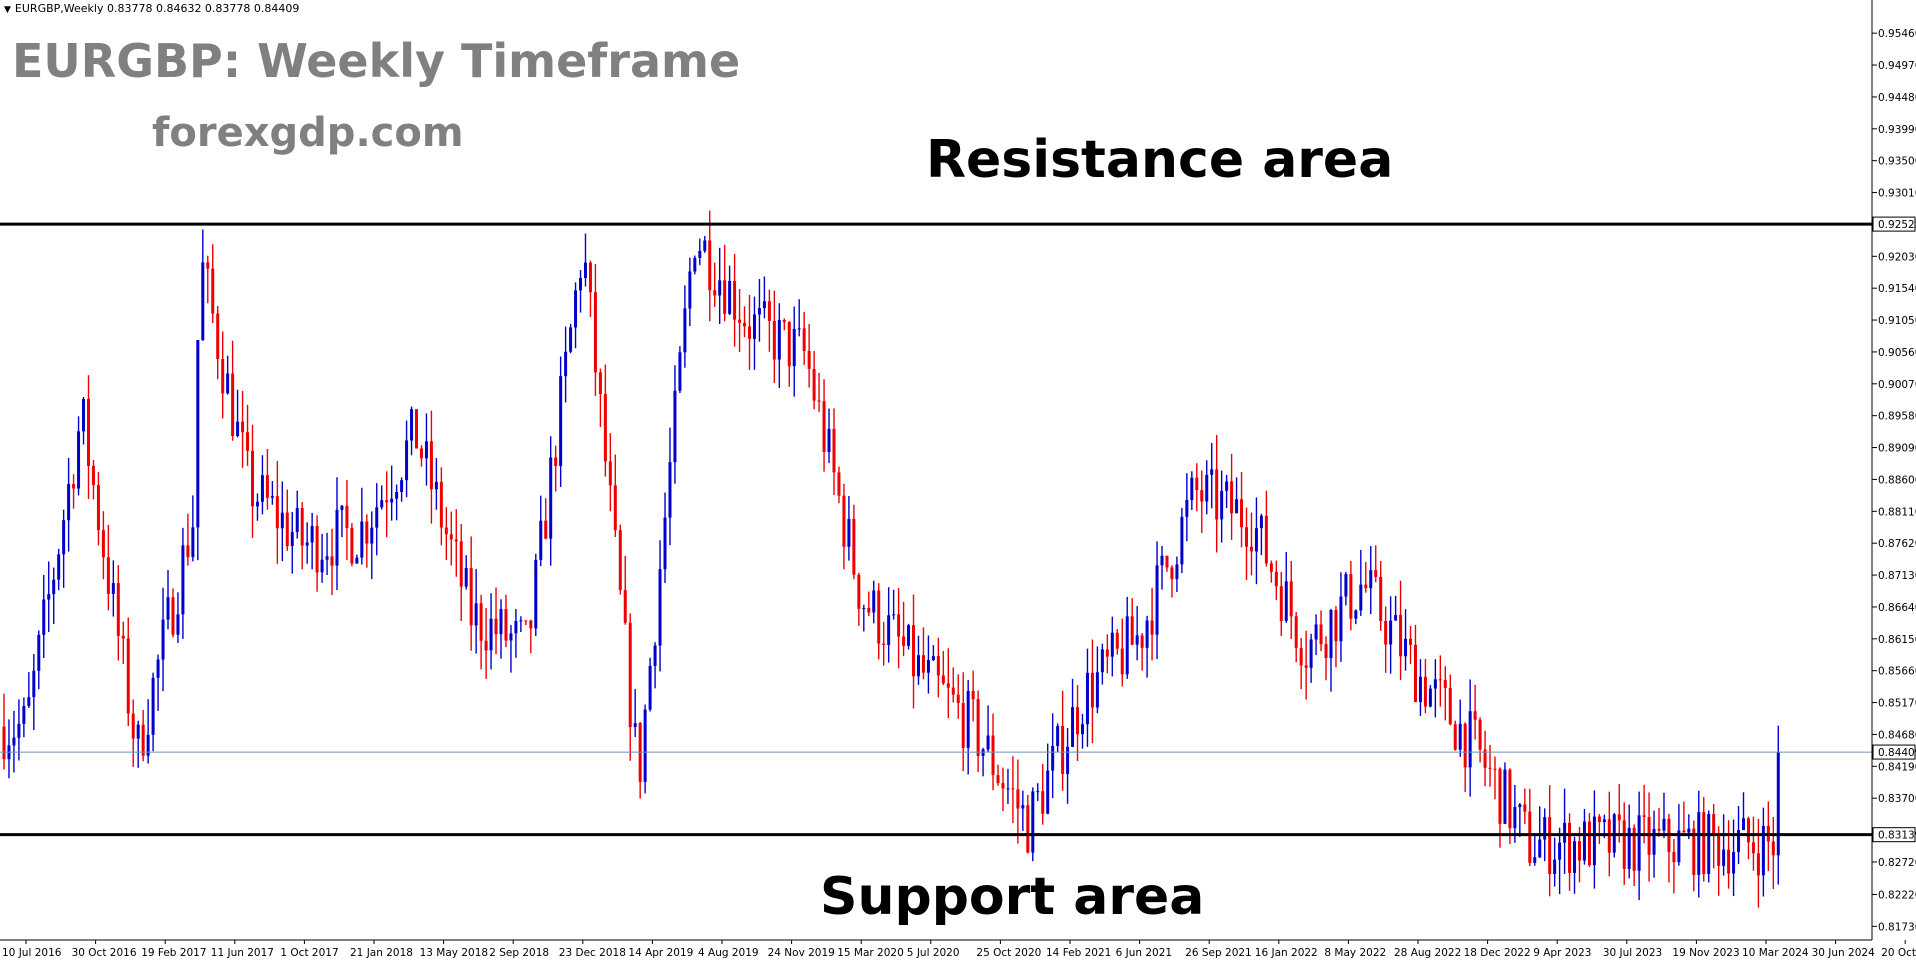 Image resolution: width=1916 pixels, height=969 pixels. Describe the element at coordinates (1218, 953) in the screenshot. I see `x-tick-label: 26 Sep 2021` at that location.